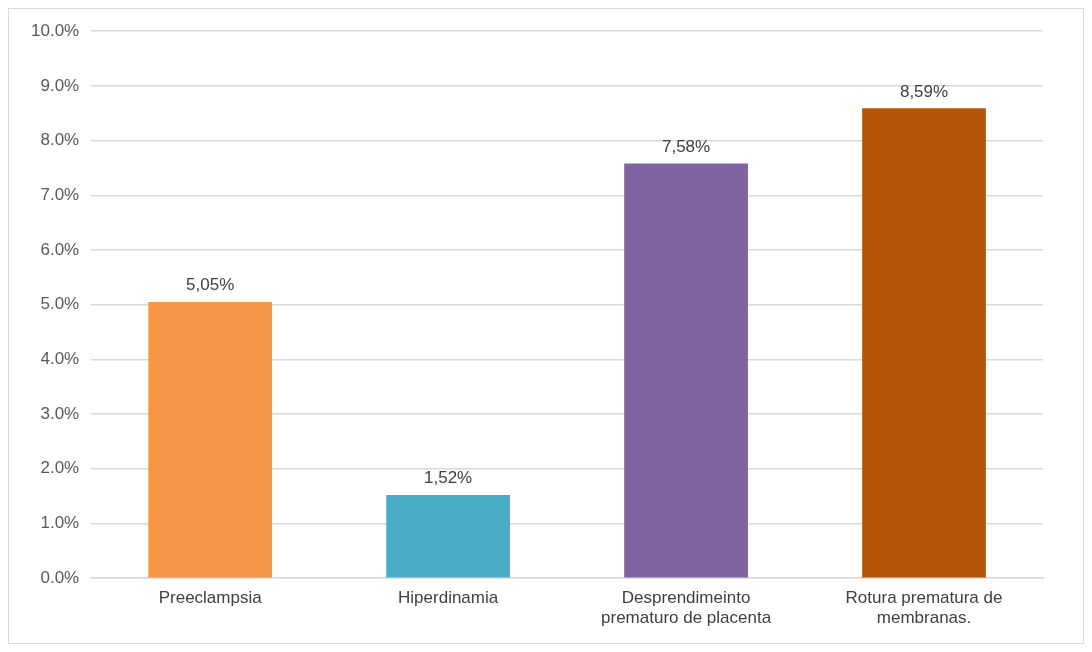  What do you see at coordinates (60, 249) in the screenshot?
I see `y-tick-label: 6.0%` at bounding box center [60, 249].